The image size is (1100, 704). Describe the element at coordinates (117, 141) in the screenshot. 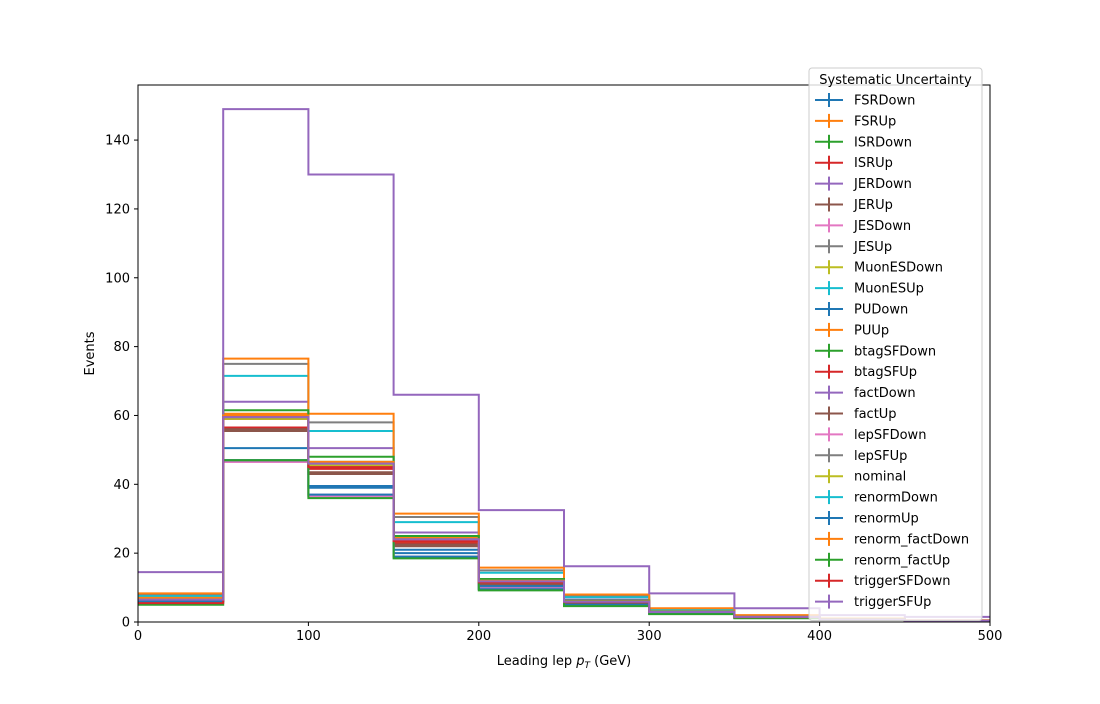

I see `y-tick-label: 140` at that location.